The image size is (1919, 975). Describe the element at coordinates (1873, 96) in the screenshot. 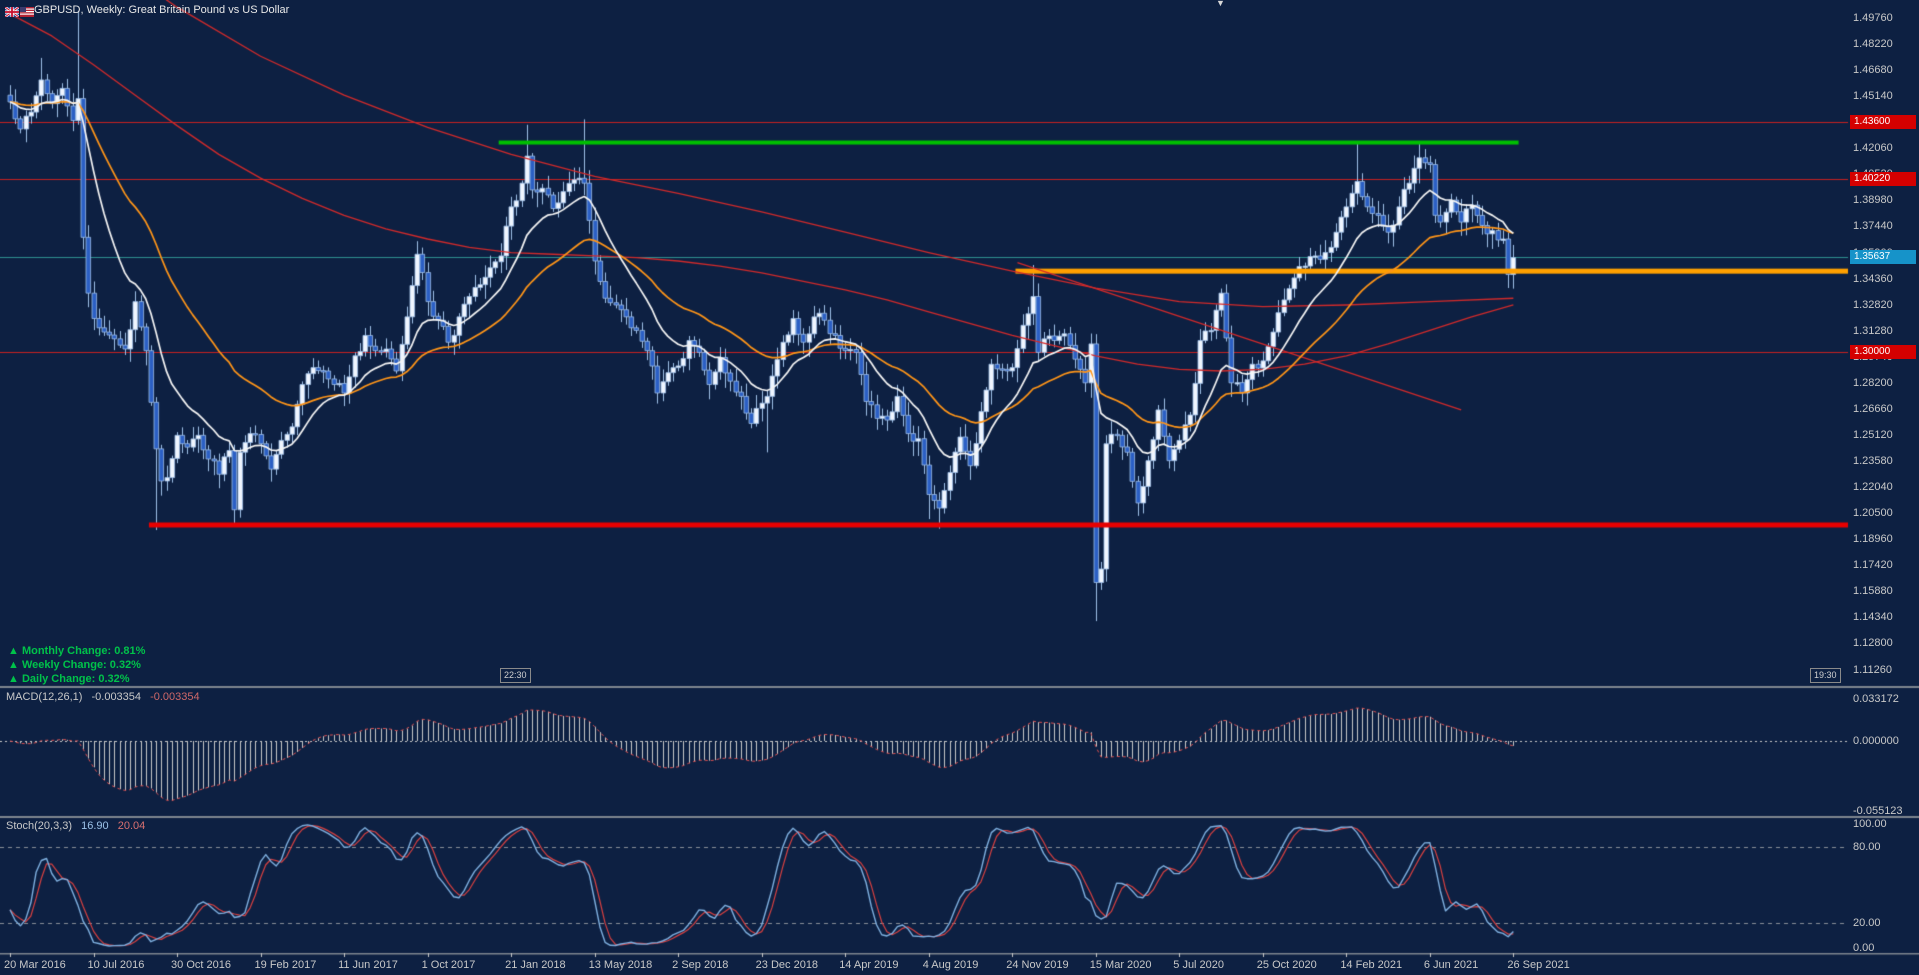

I see `price-tick: 1.45140` at that location.